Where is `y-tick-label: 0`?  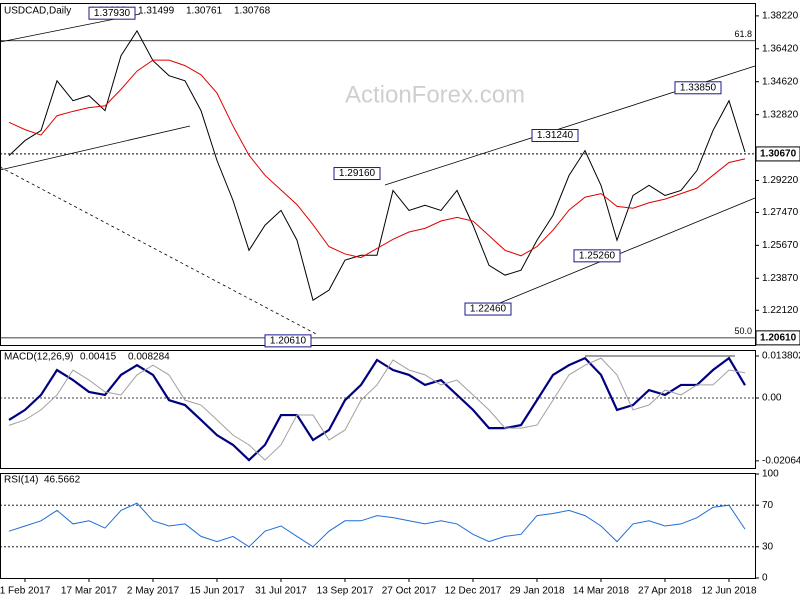 y-tick-label: 0 is located at coordinates (765, 578).